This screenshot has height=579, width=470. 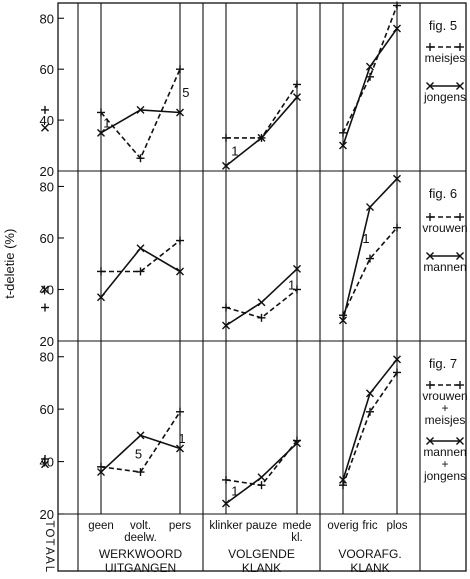 What do you see at coordinates (443, 193) in the screenshot?
I see `figure-label: fig. 6` at bounding box center [443, 193].